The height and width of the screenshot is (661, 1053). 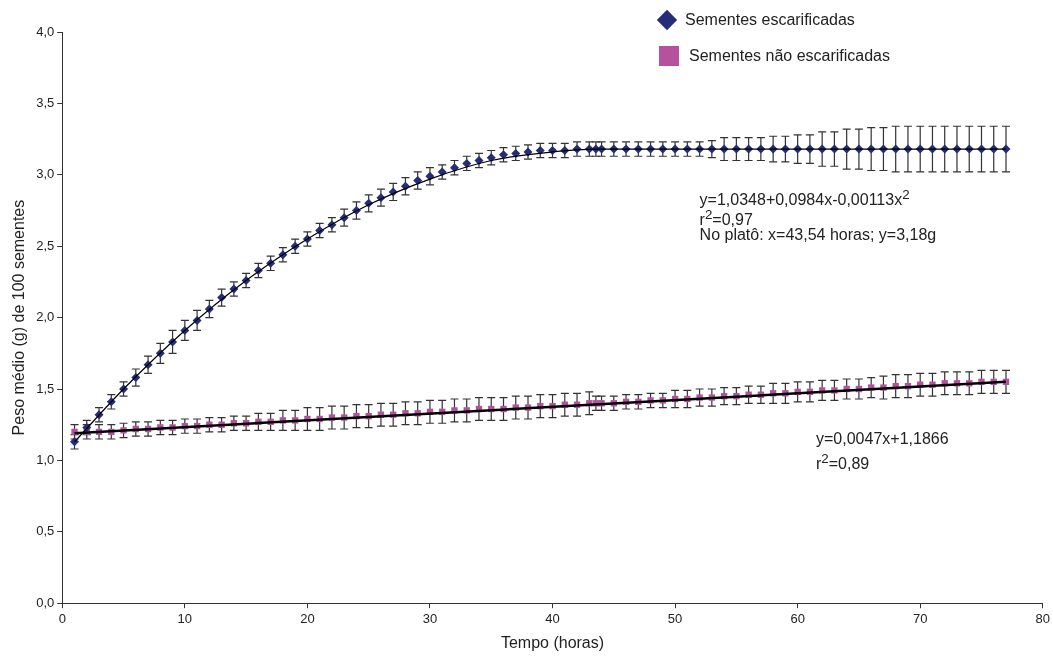 I want to click on y-tick-label: 2,0, so click(x=45, y=317).